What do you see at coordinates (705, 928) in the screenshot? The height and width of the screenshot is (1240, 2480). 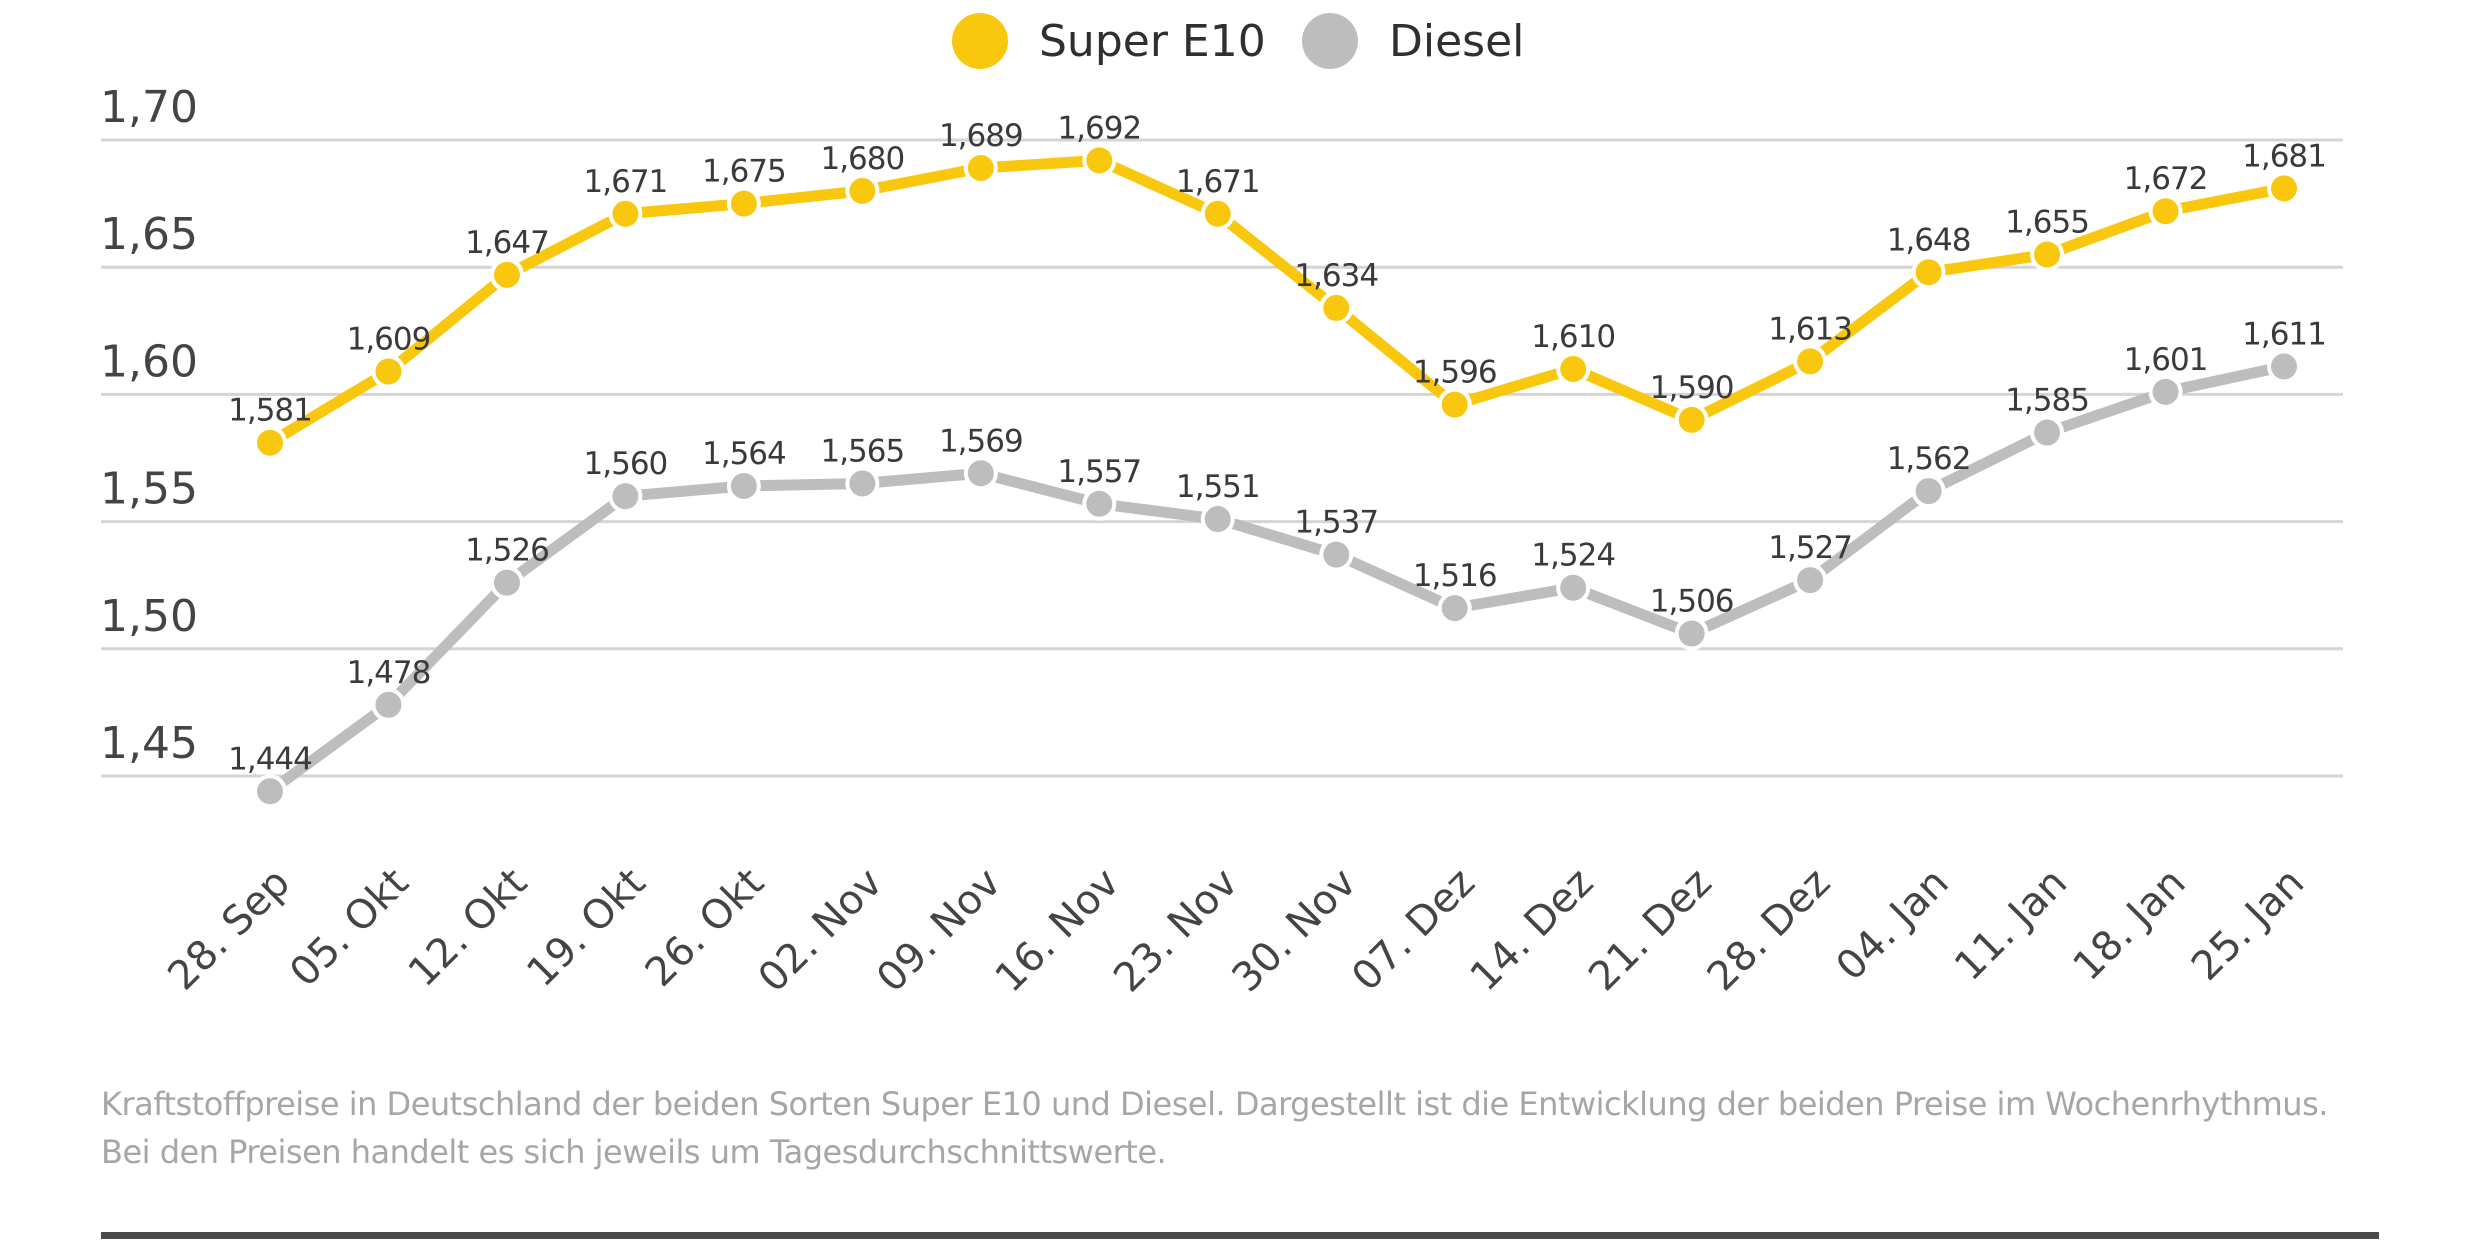 I see `x-tick-label: 26. Okt` at bounding box center [705, 928].